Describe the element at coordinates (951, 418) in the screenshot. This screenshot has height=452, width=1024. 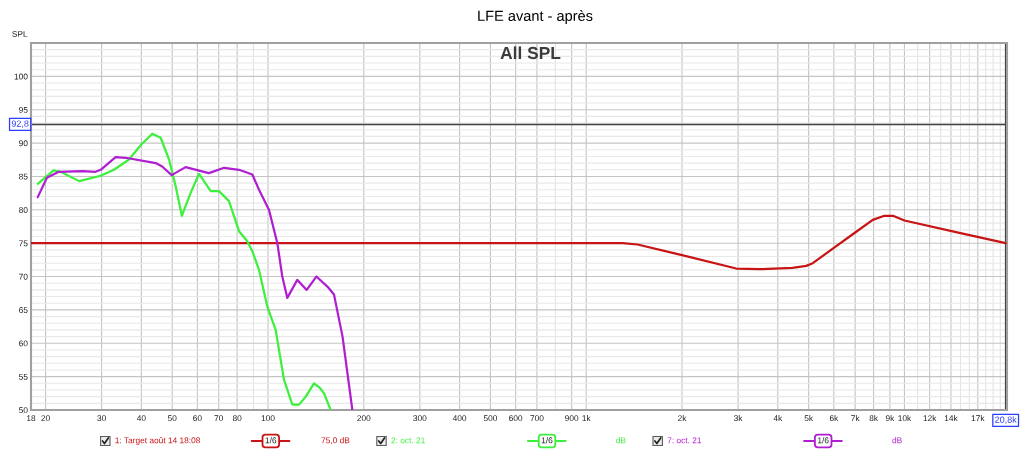
I see `x-tick-label: 14k` at that location.